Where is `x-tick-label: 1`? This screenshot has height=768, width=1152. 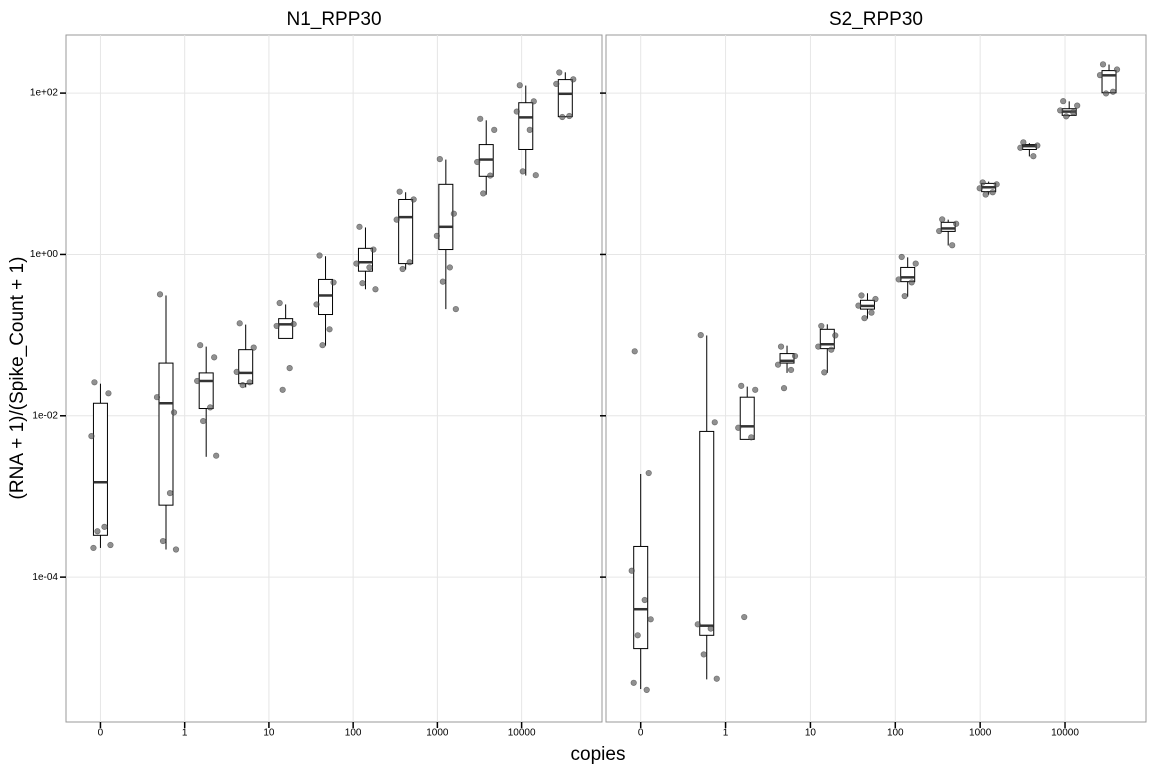
x-tick-label: 1 is located at coordinates (726, 733).